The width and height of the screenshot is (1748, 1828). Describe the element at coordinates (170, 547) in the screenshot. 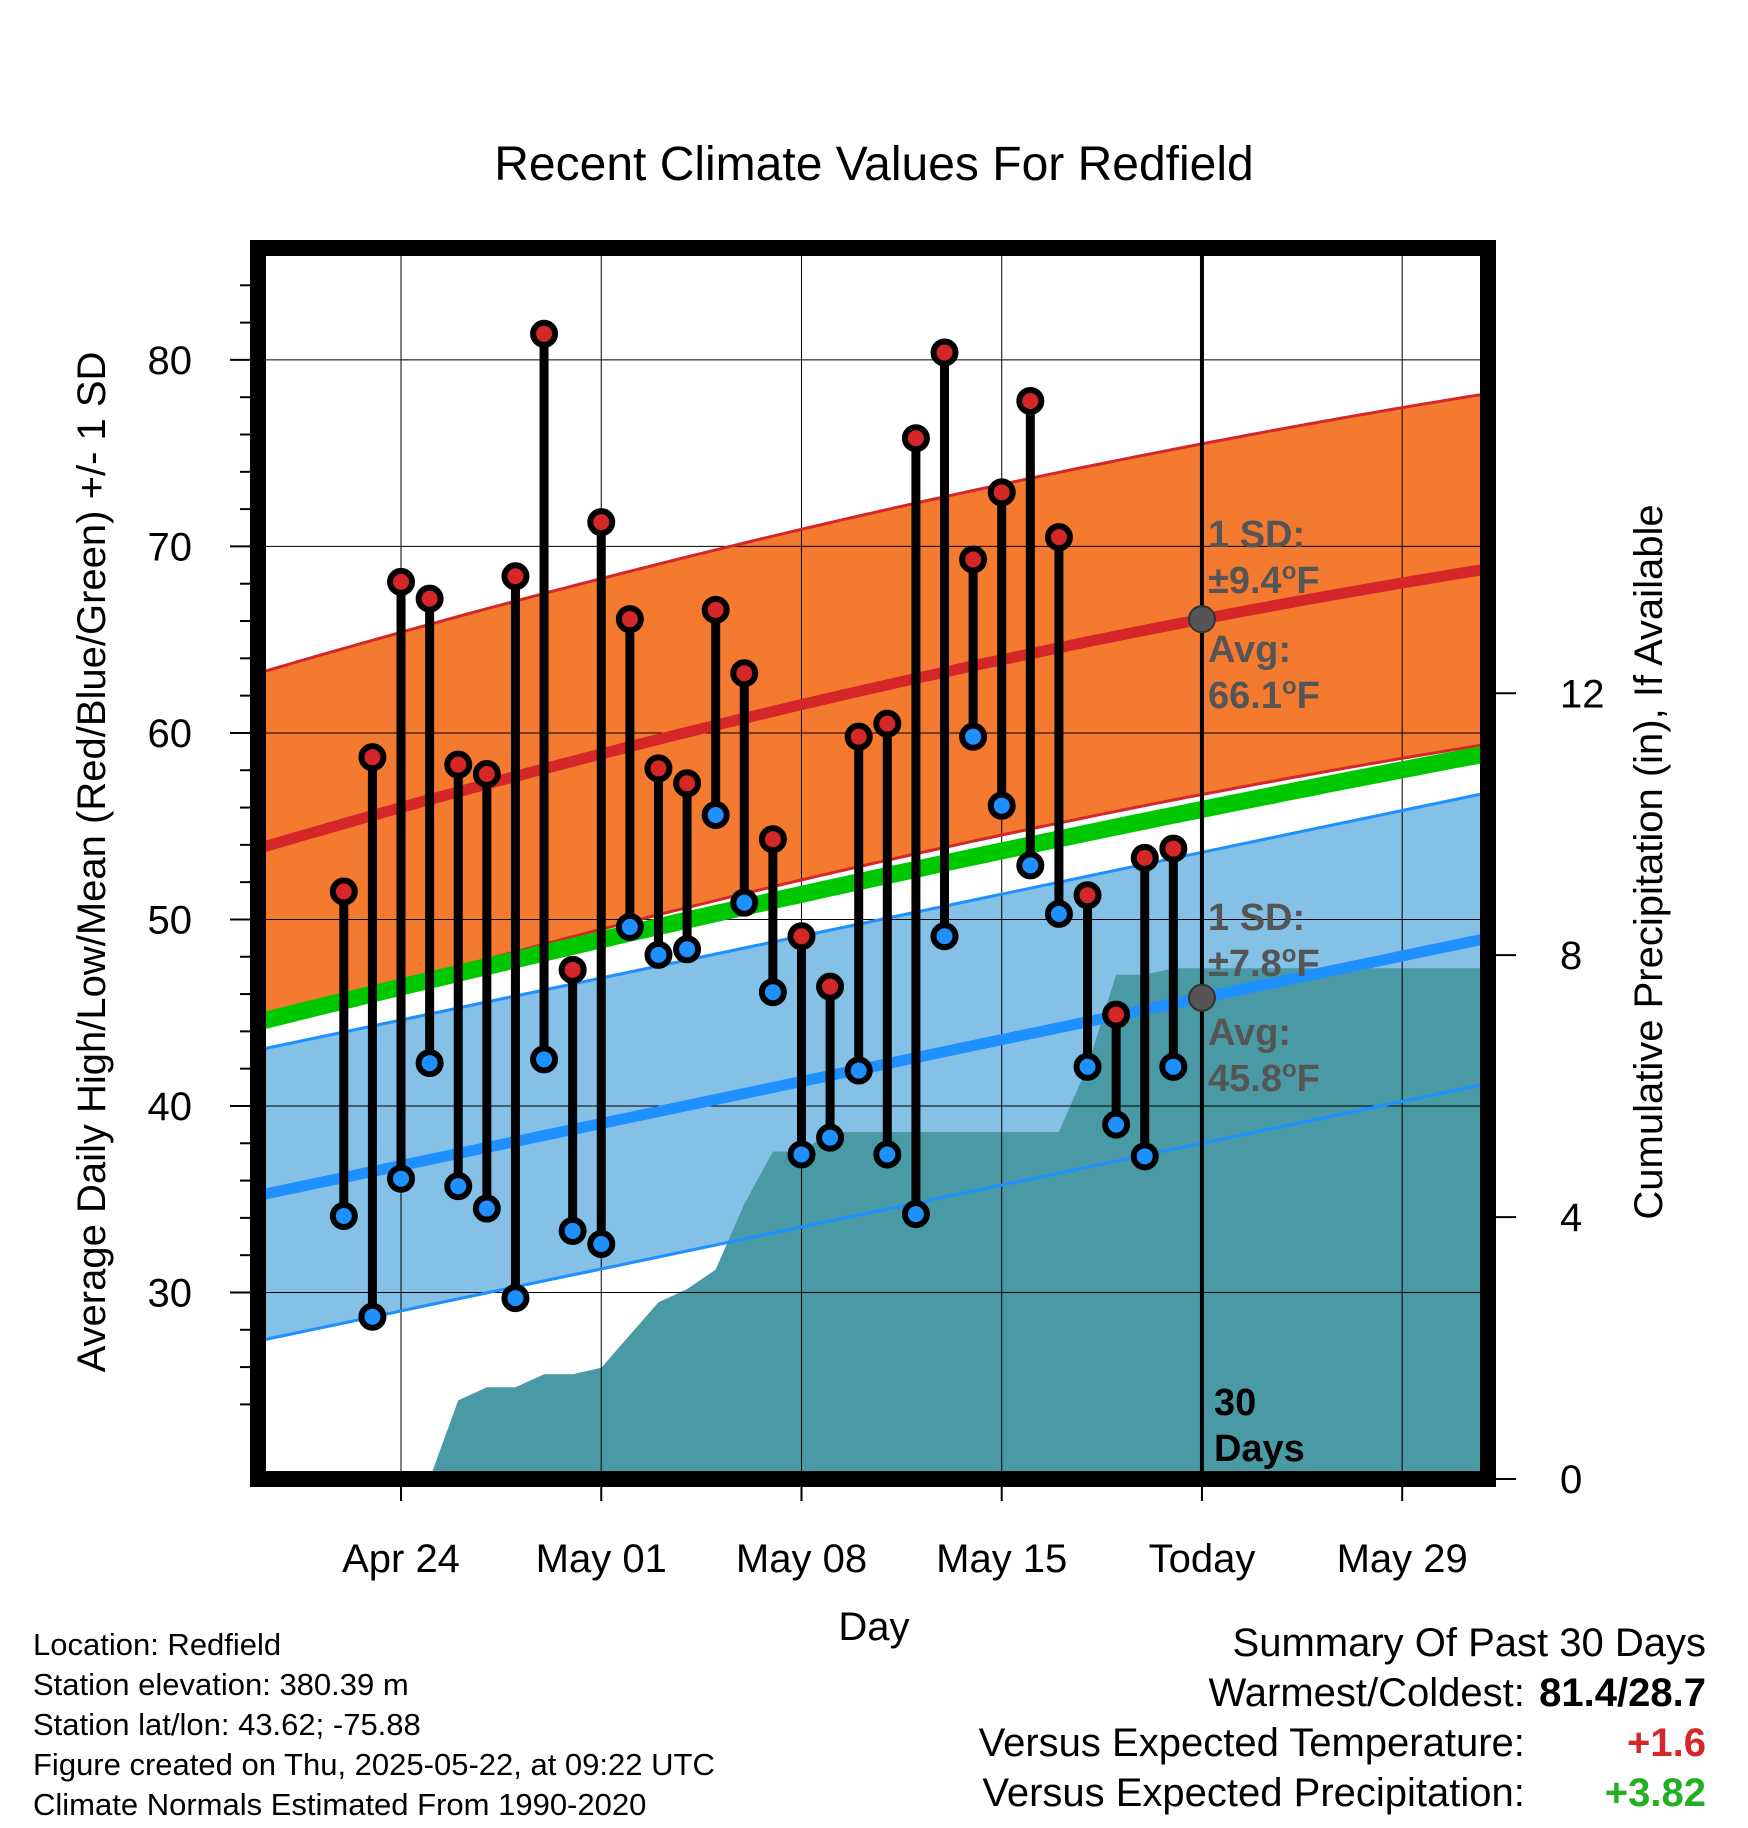

I see `y-tick-label: 70` at that location.